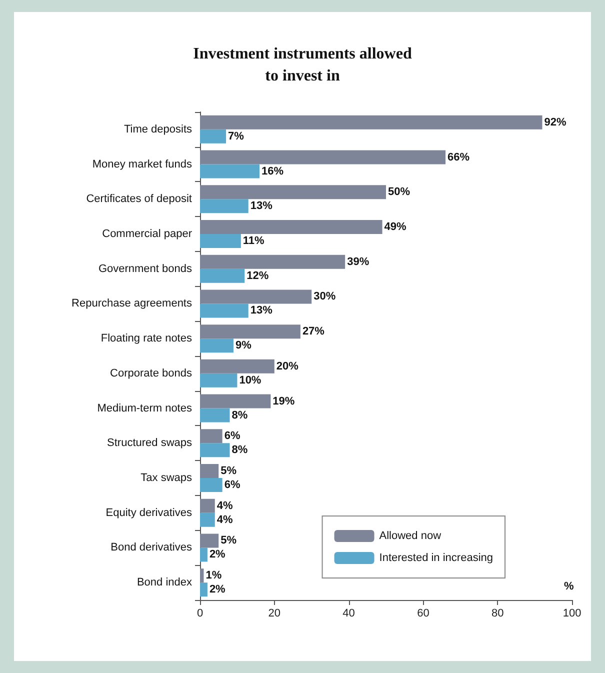 This screenshot has height=673, width=605. What do you see at coordinates (253, 241) in the screenshot?
I see `data-label: 11%` at bounding box center [253, 241].